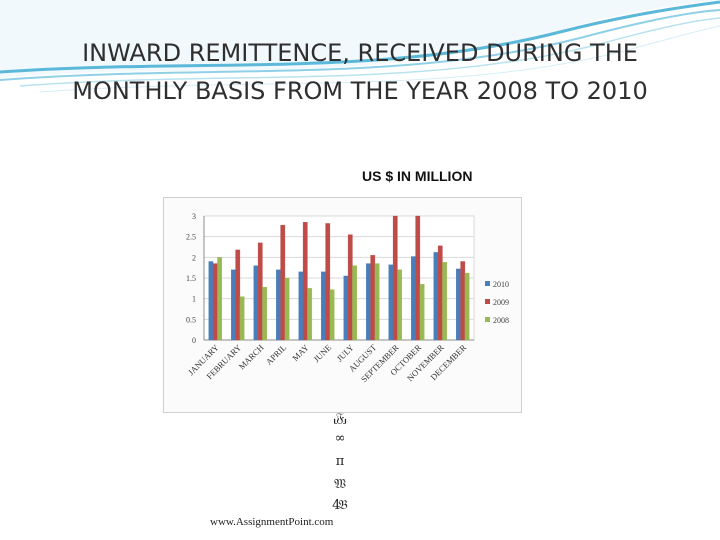 The height and width of the screenshot is (540, 720). I want to click on footer-website: www.AssignmentPoint.com, so click(272, 522).